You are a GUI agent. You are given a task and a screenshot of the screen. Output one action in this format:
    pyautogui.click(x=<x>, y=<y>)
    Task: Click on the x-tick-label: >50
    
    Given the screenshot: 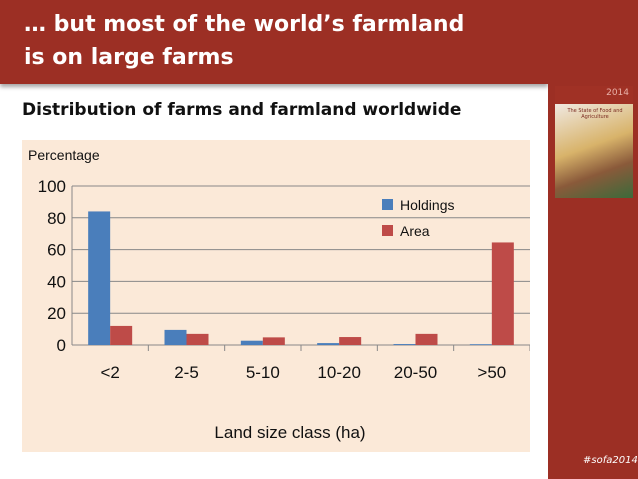 What is the action you would take?
    pyautogui.click(x=491, y=372)
    